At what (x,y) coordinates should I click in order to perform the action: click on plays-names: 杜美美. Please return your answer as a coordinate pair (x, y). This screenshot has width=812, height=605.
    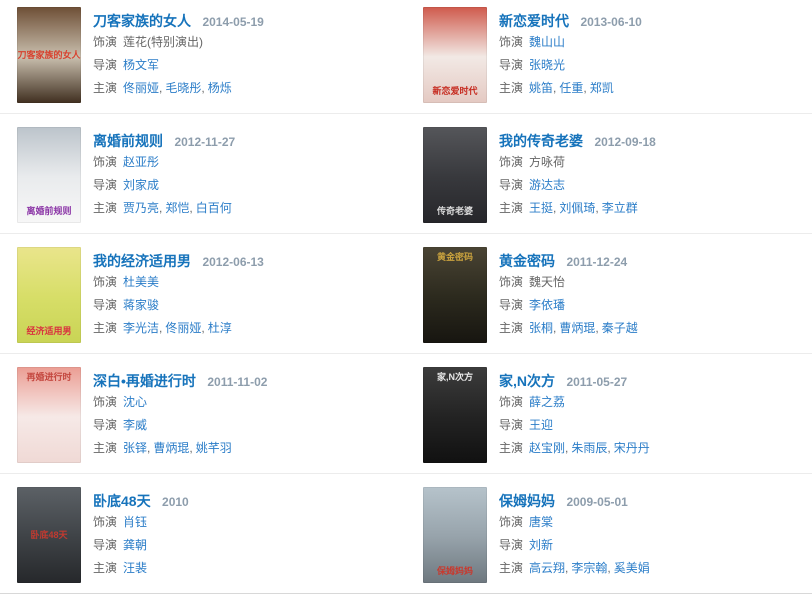
    Looking at the image, I should click on (141, 282).